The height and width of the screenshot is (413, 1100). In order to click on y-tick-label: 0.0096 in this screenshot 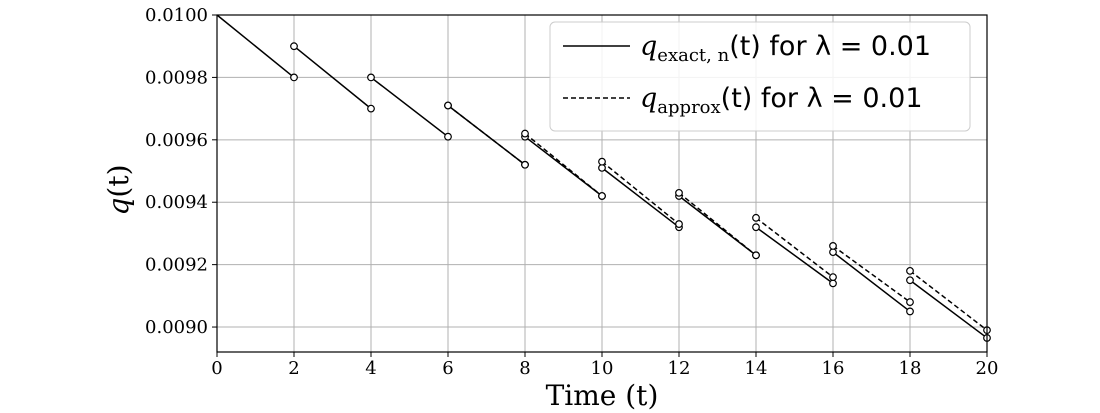, I will do `click(176, 140)`.